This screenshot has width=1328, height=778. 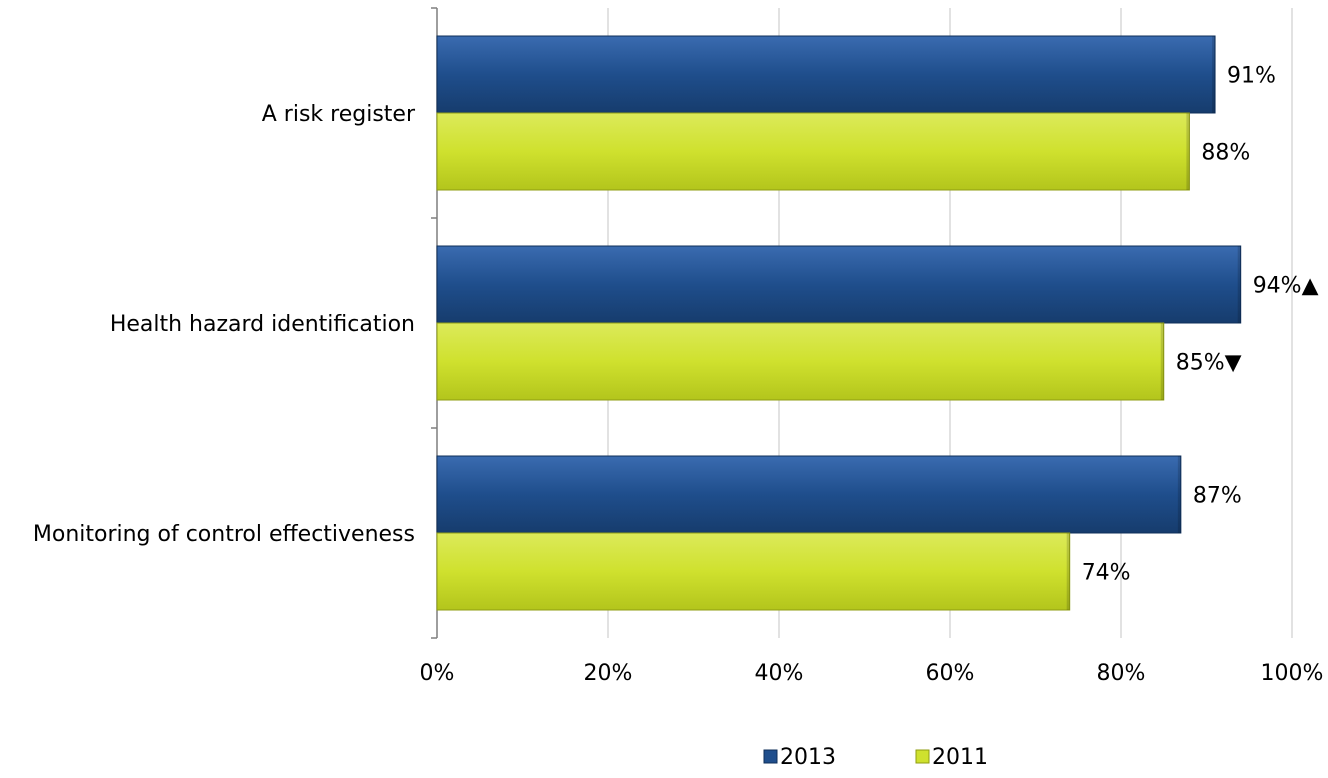 What do you see at coordinates (262, 324) in the screenshot?
I see `category-label: Health hazard identification` at bounding box center [262, 324].